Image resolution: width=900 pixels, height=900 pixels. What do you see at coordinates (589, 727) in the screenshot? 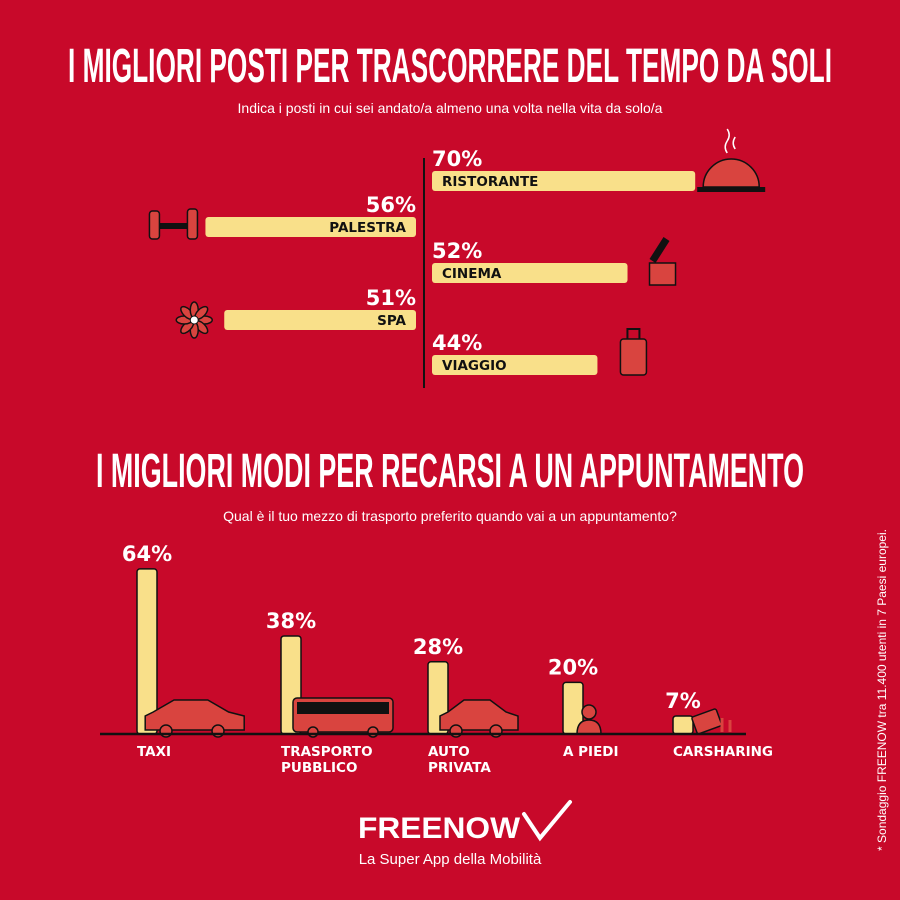
I see `person-body` at bounding box center [589, 727].